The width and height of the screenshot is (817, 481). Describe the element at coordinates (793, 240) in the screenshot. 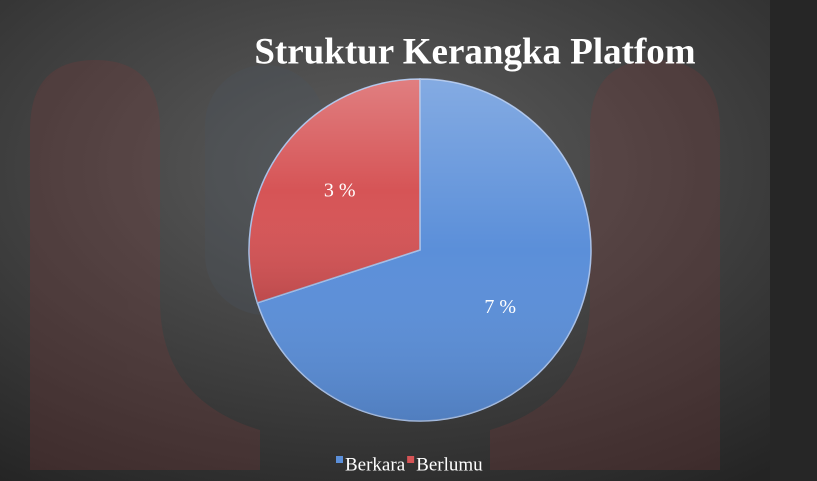

I see `side-band` at that location.